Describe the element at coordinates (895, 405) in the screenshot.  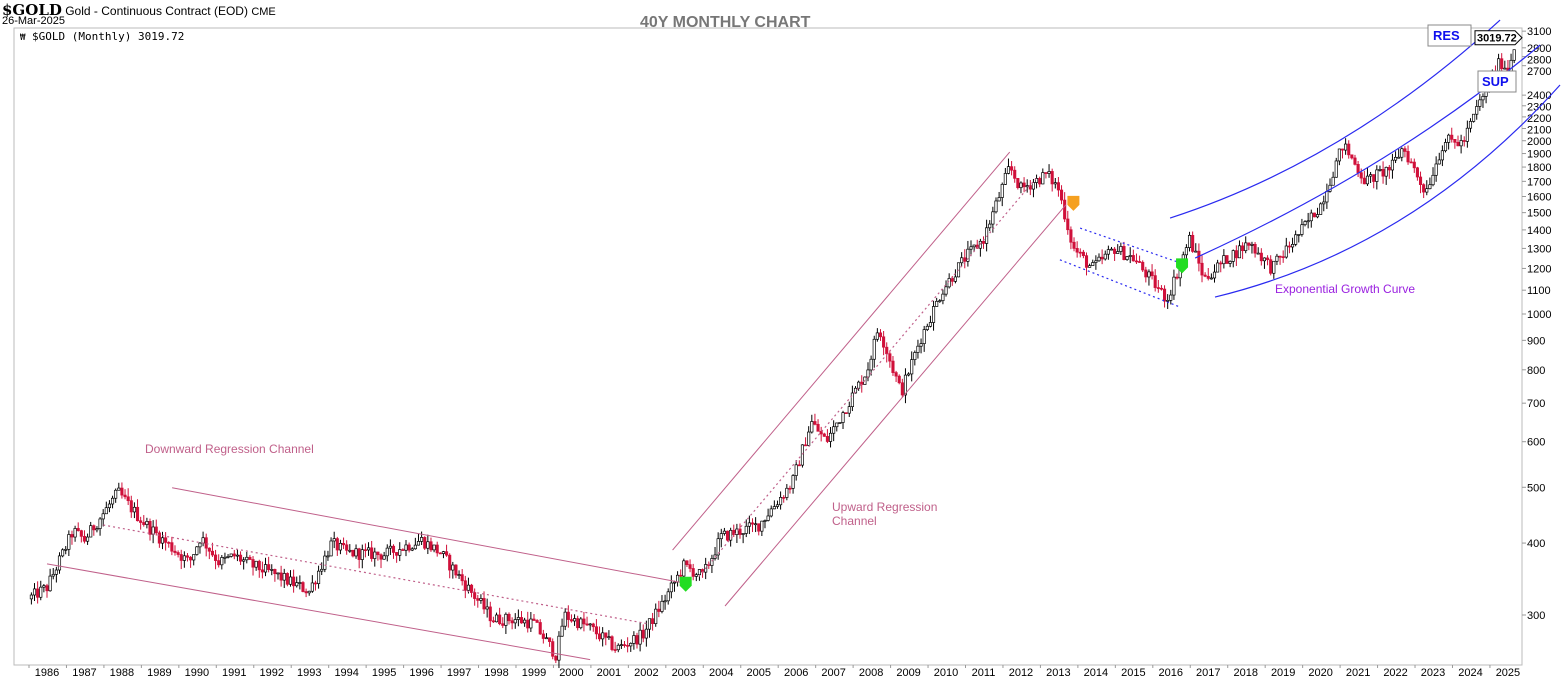
I see `up-channel-lower` at that location.